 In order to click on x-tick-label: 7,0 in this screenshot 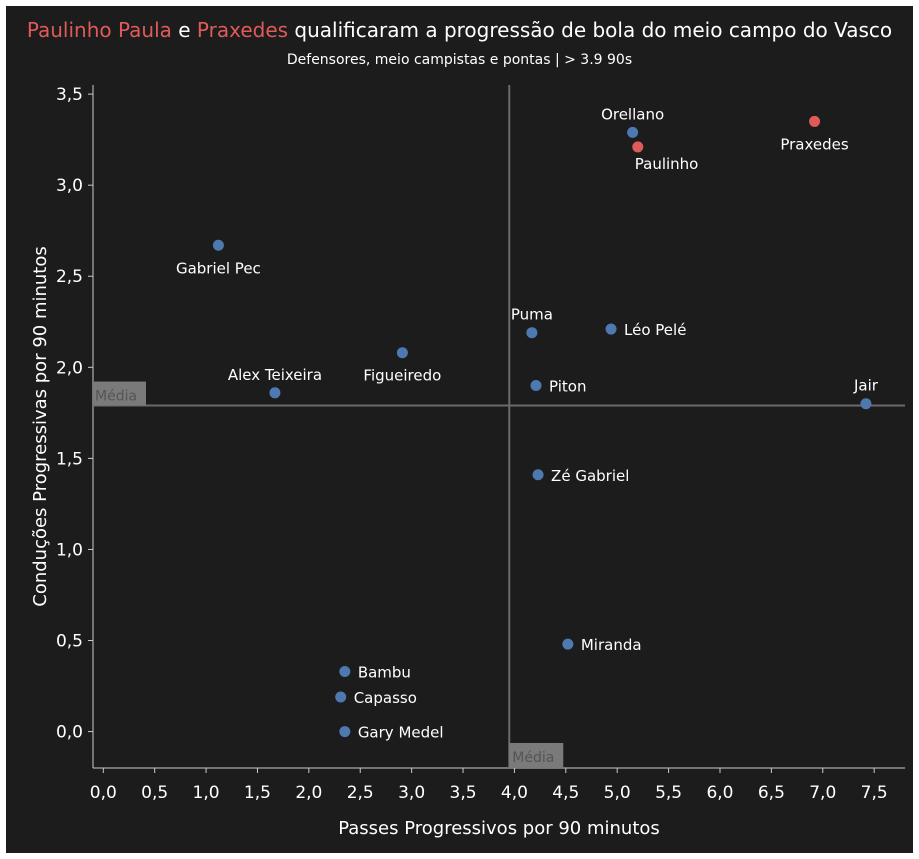, I will do `click(822, 793)`.